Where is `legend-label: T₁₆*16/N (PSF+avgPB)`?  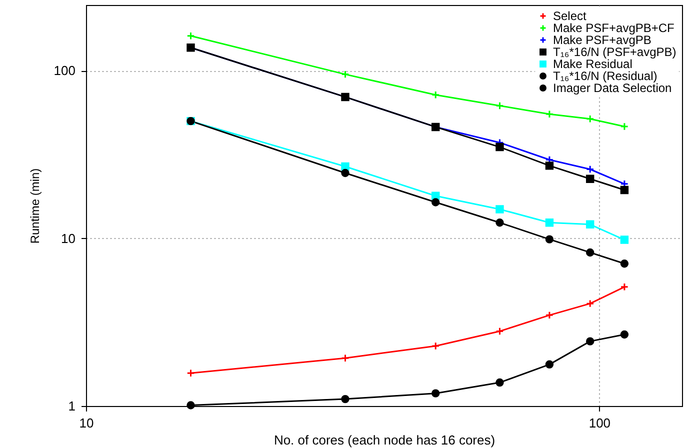
legend-label: T₁₆*16/N (PSF+avgPB) is located at coordinates (614, 52).